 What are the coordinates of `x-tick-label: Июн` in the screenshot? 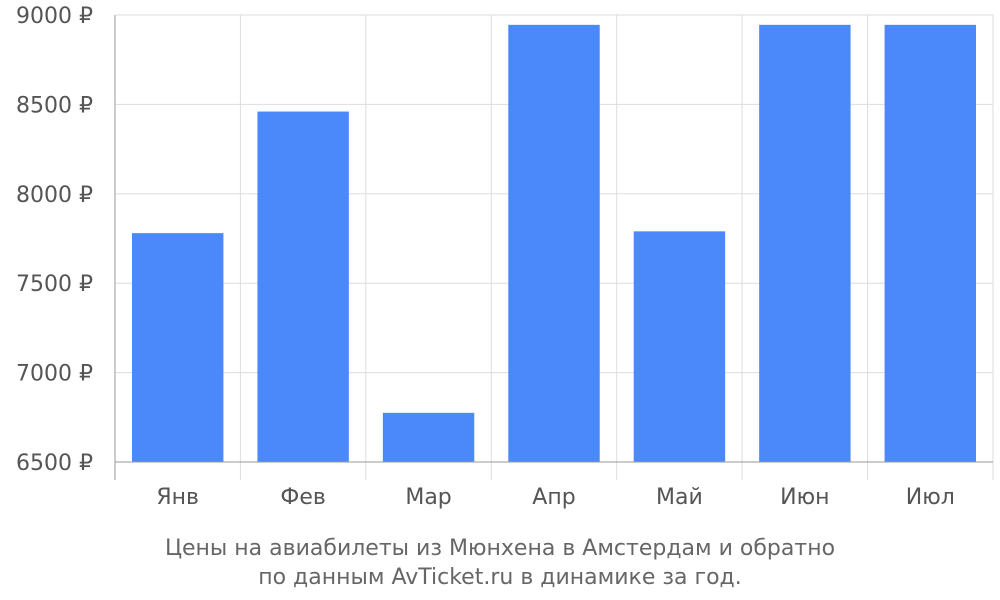 It's located at (804, 497).